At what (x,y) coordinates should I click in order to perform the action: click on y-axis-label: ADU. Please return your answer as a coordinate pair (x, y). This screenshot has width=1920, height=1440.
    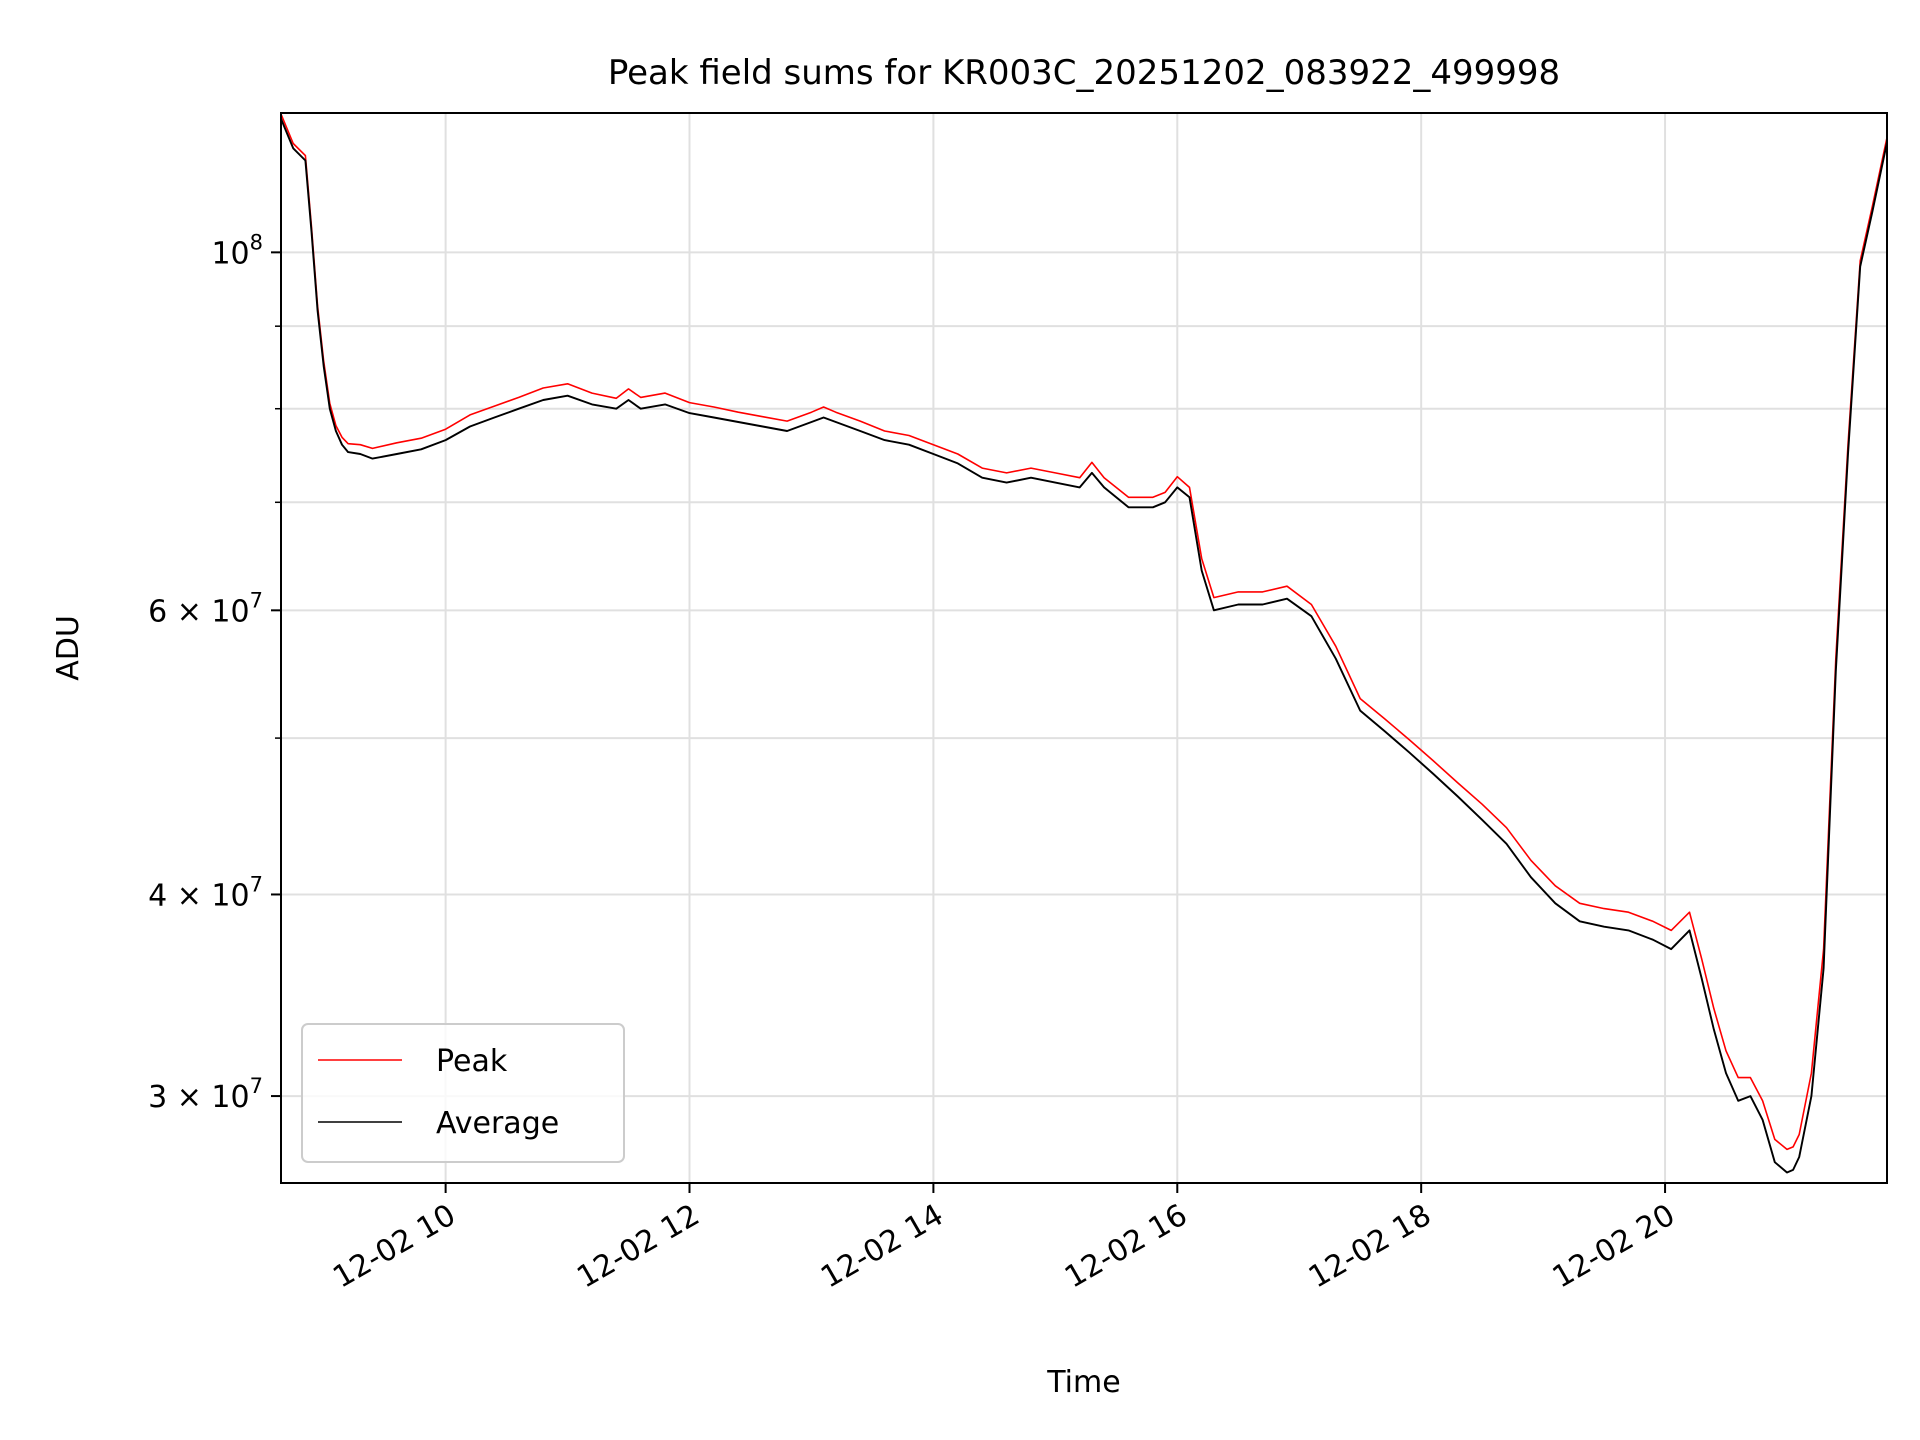
    Looking at the image, I should click on (68, 648).